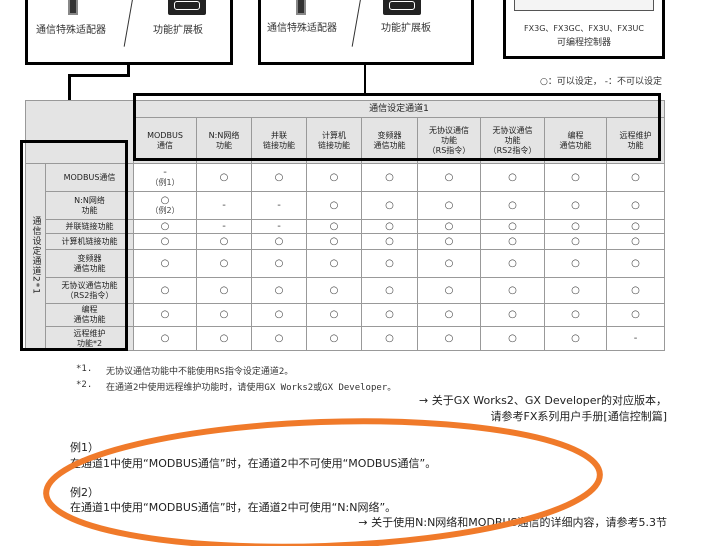 The image size is (701, 546). Describe the element at coordinates (84, 447) in the screenshot. I see `example-title: 例1）` at that location.